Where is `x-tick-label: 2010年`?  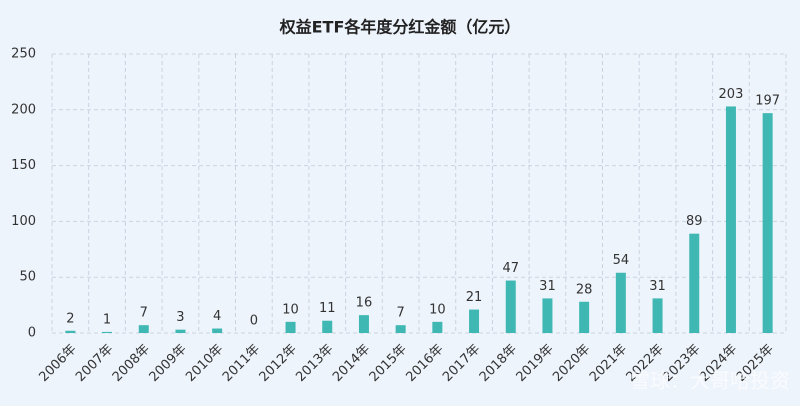
x-tick-label: 2010年 is located at coordinates (204, 363).